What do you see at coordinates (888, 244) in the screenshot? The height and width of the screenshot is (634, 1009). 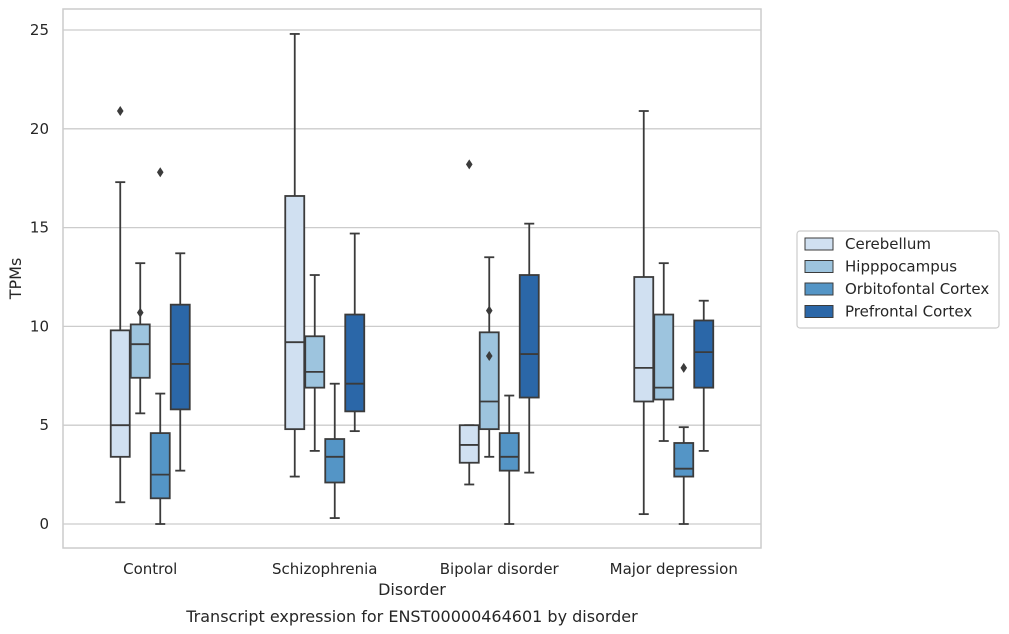 I see `legend-label: Cerebellum` at bounding box center [888, 244].